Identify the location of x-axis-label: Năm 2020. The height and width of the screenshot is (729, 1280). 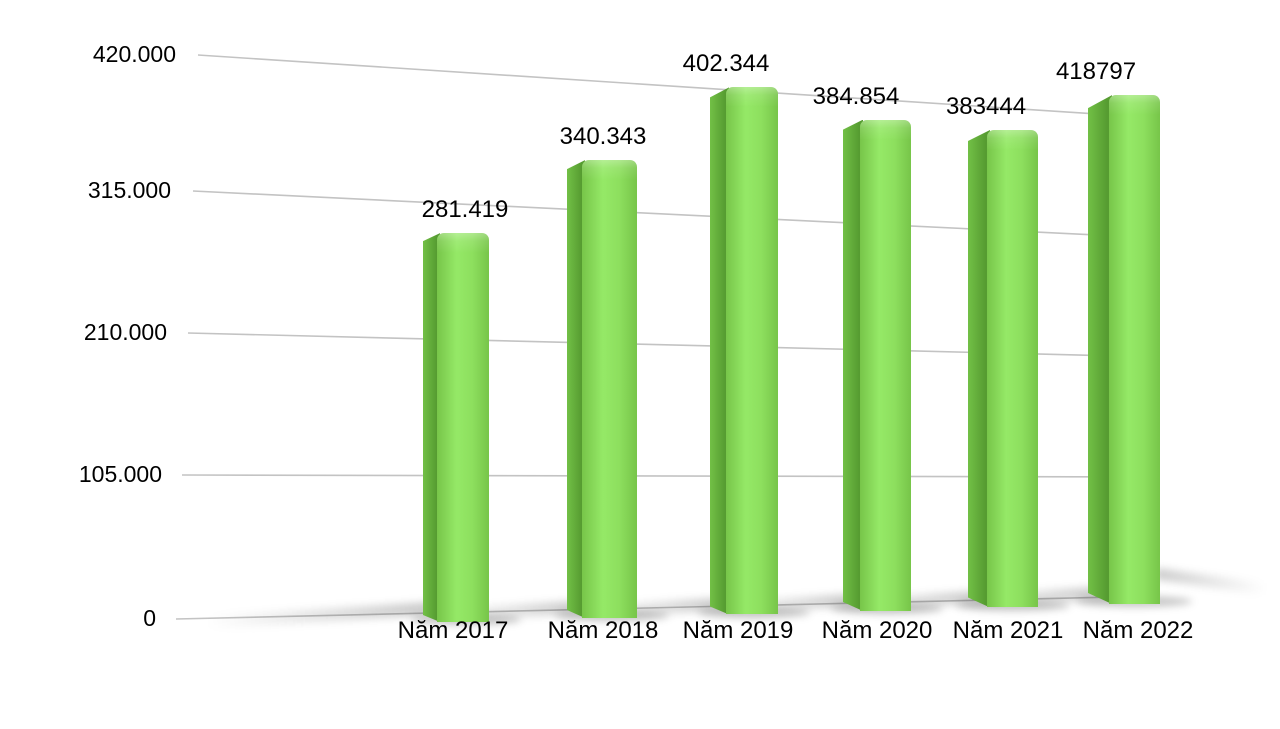
(877, 630).